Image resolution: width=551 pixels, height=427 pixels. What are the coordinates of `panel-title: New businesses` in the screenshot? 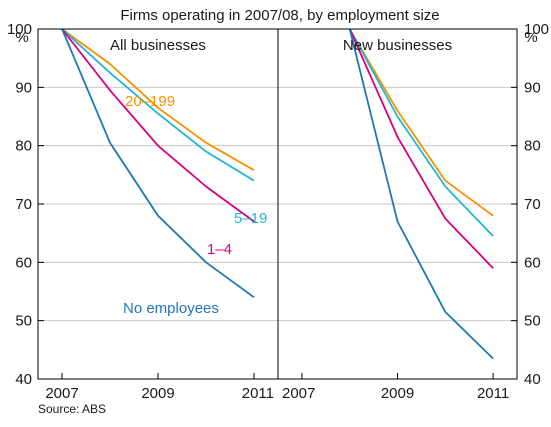 It's located at (397, 45).